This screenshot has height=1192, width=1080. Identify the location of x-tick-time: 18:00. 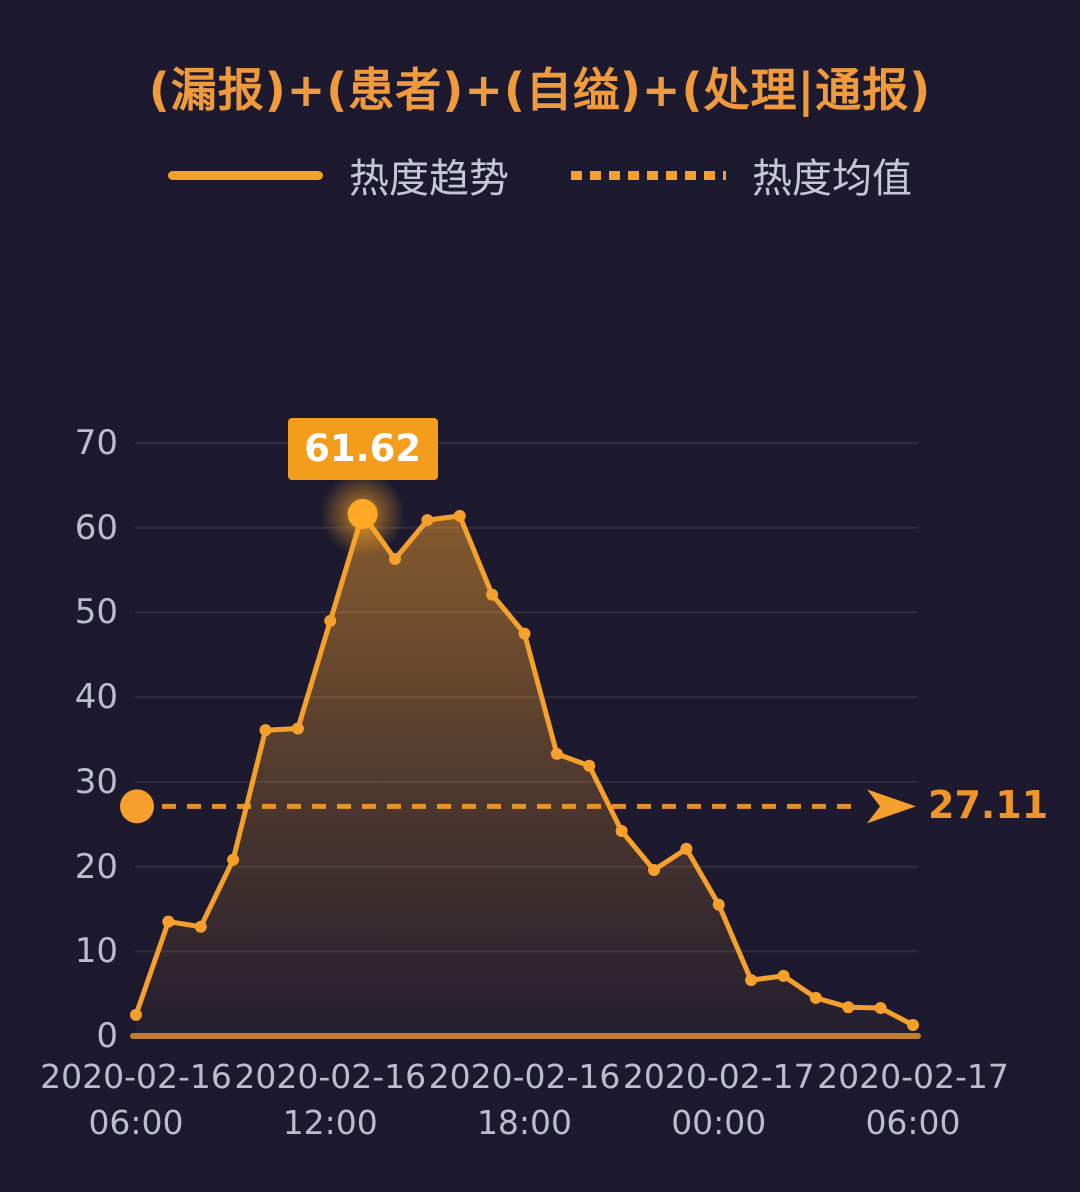
(524, 1122).